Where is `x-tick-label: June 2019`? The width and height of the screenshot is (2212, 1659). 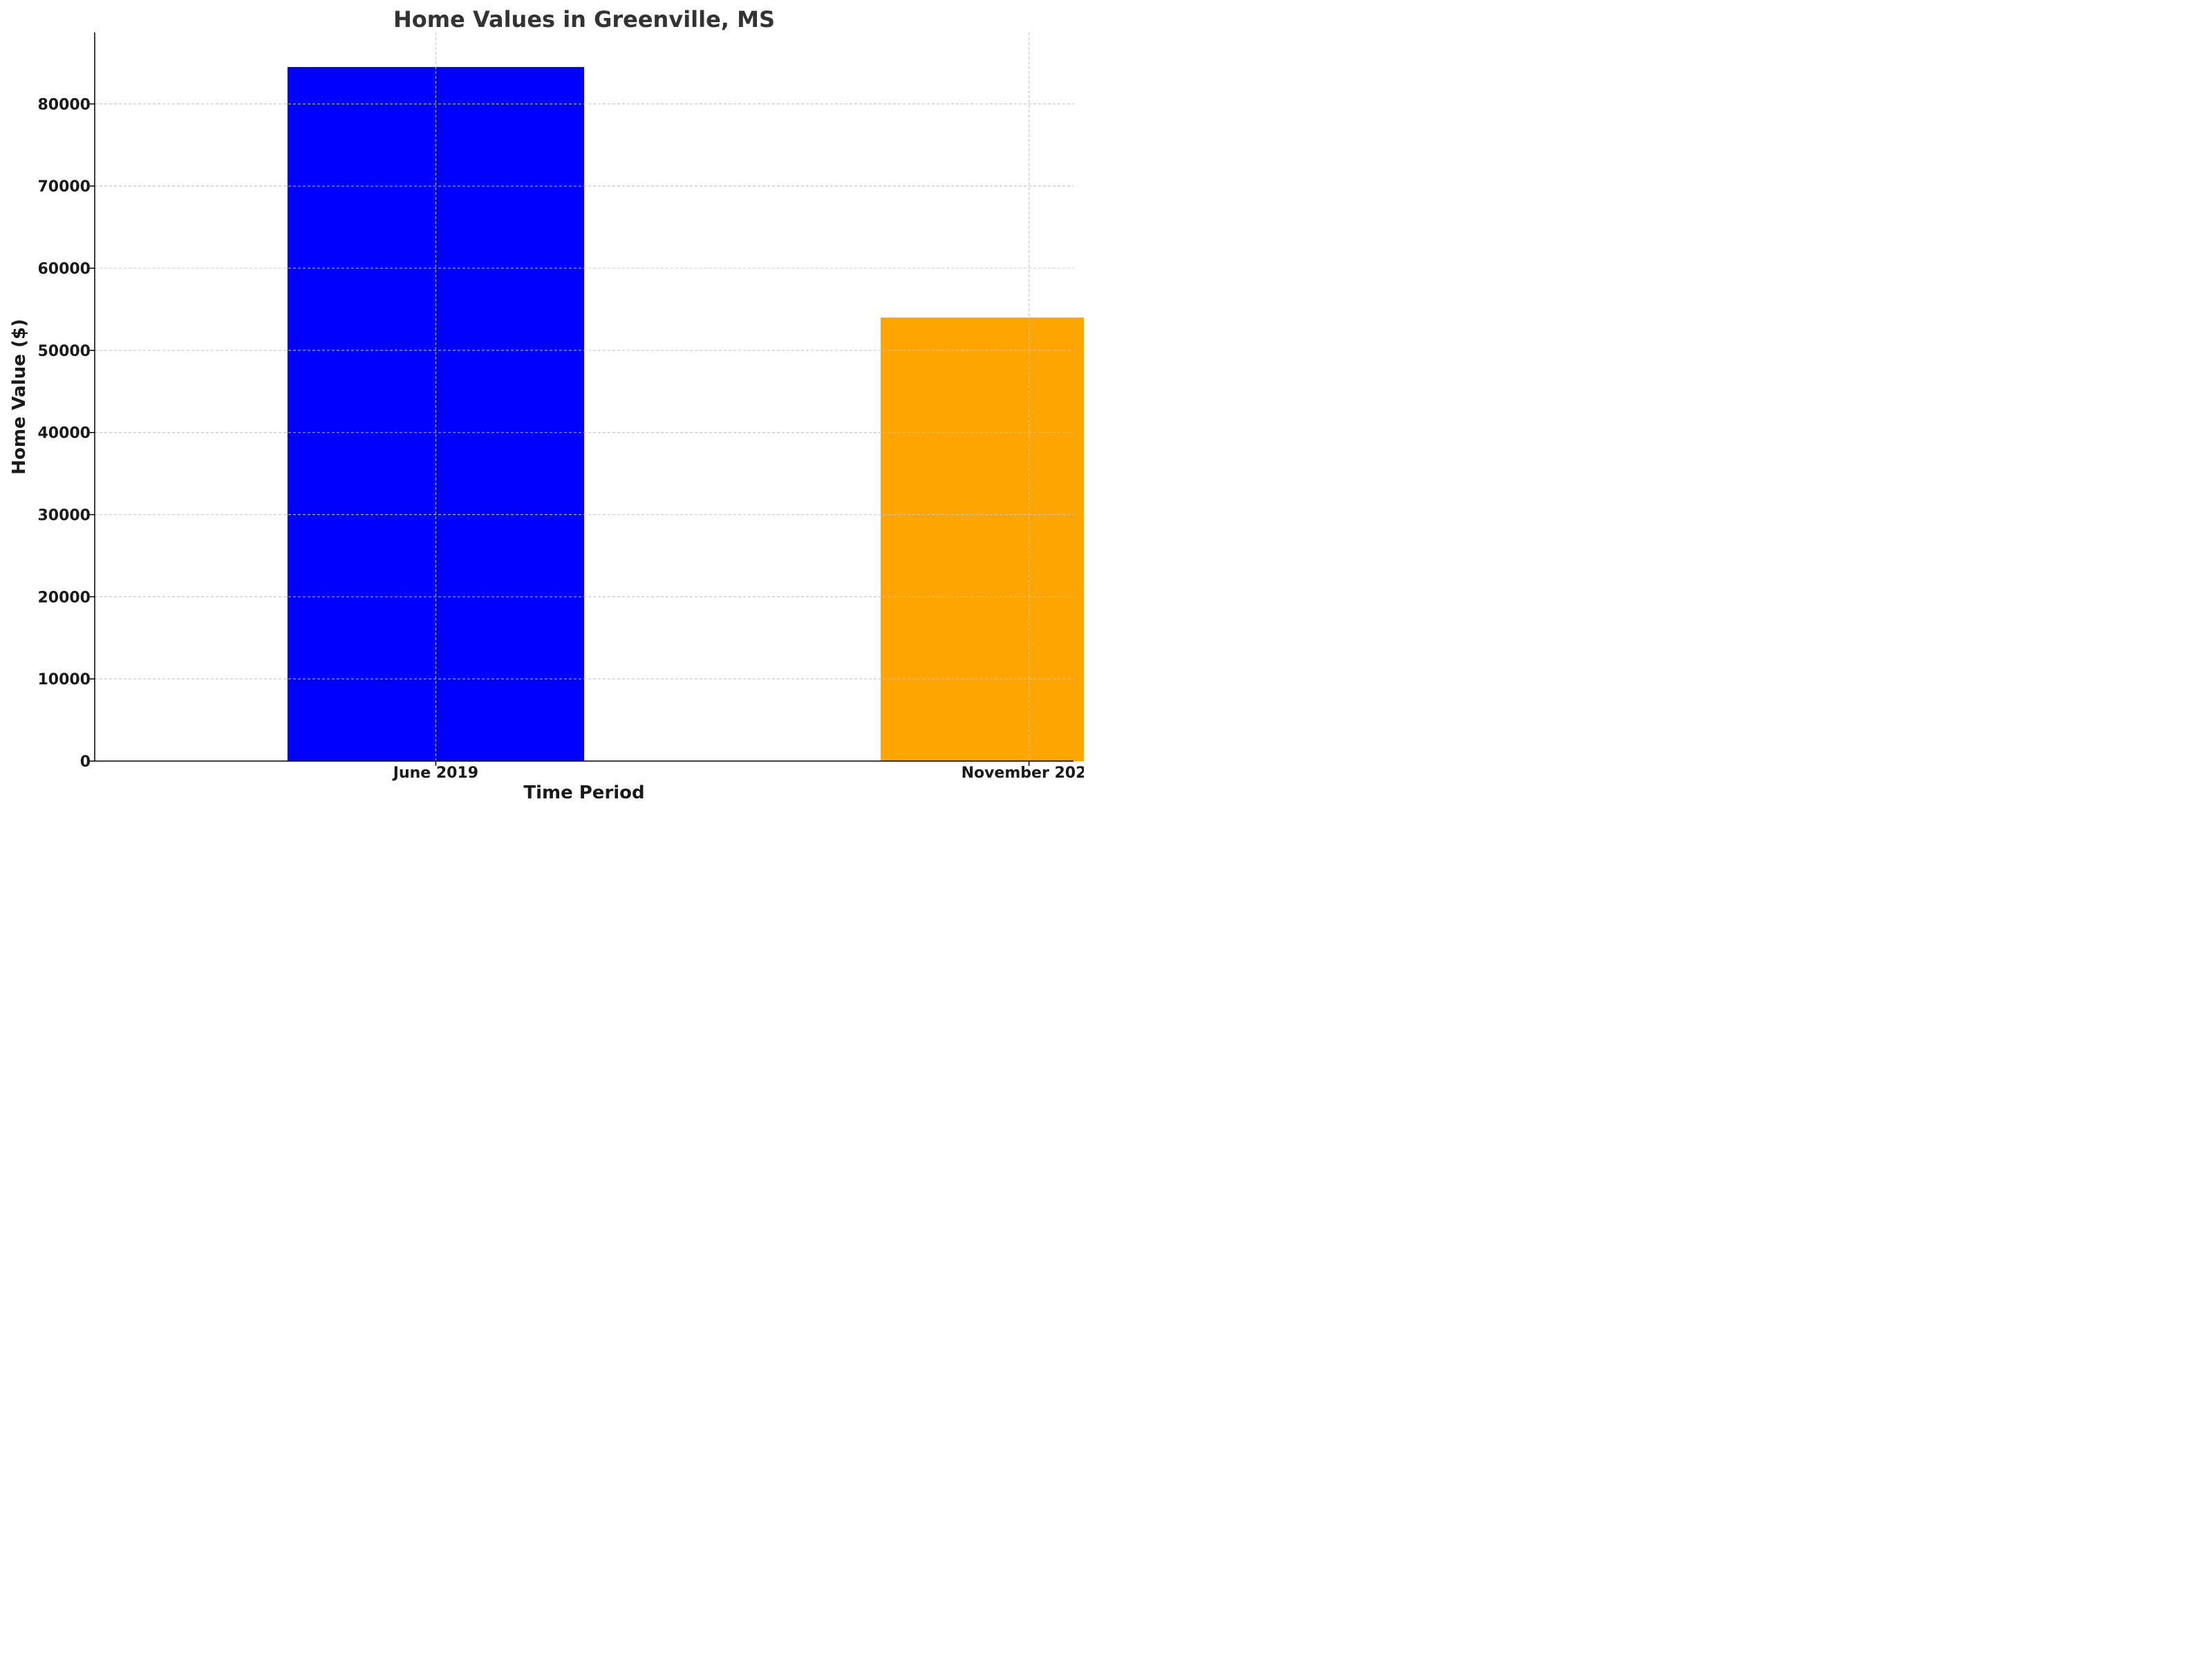 x-tick-label: June 2019 is located at coordinates (435, 773).